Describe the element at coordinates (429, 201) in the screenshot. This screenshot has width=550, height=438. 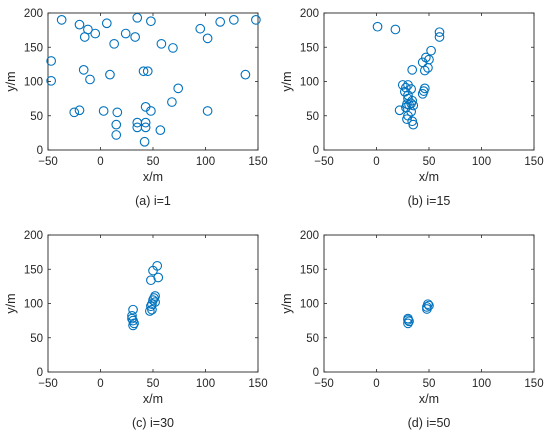
I see `subplot-caption: (b) i=15` at that location.